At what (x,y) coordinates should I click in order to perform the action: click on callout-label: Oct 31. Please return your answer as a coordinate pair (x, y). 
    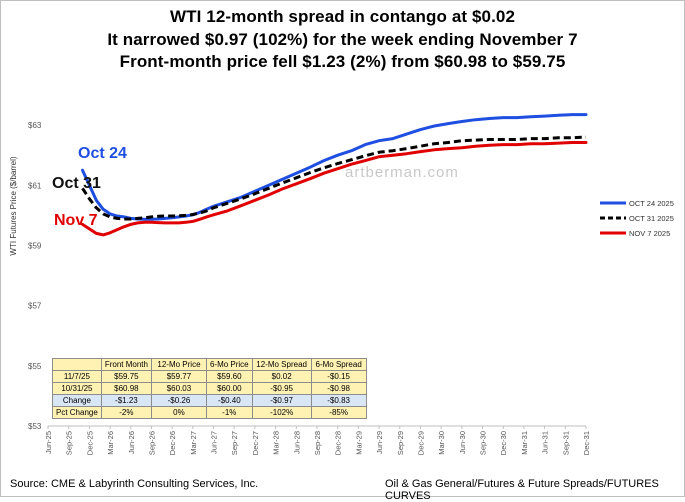
    Looking at the image, I should click on (76, 183).